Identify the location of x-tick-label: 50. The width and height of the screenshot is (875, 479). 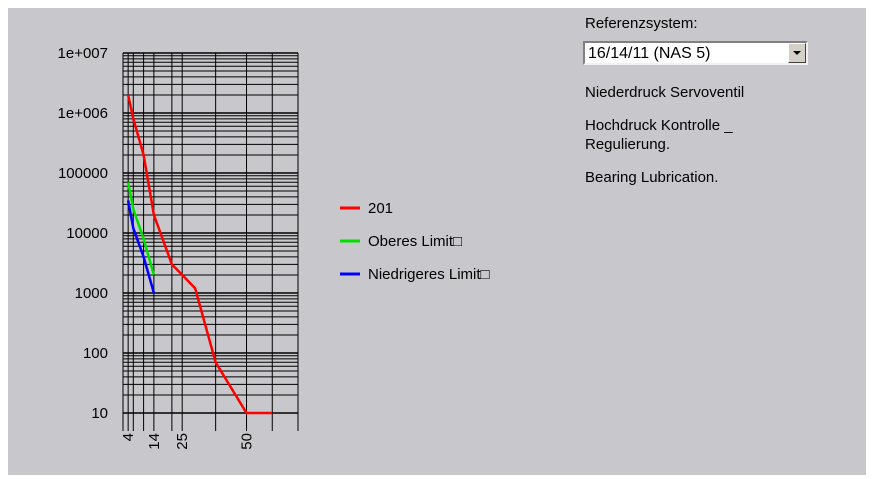
(247, 441).